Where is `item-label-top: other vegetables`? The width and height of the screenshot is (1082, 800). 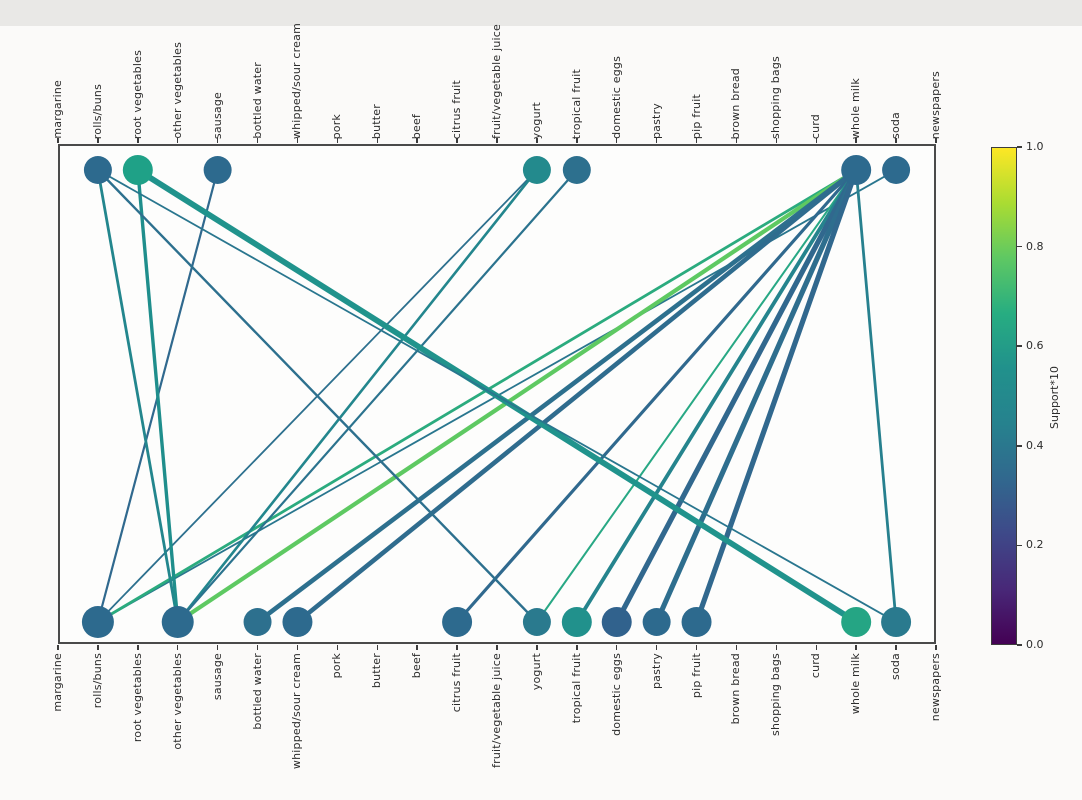 item-label-top: other vegetables is located at coordinates (177, 90).